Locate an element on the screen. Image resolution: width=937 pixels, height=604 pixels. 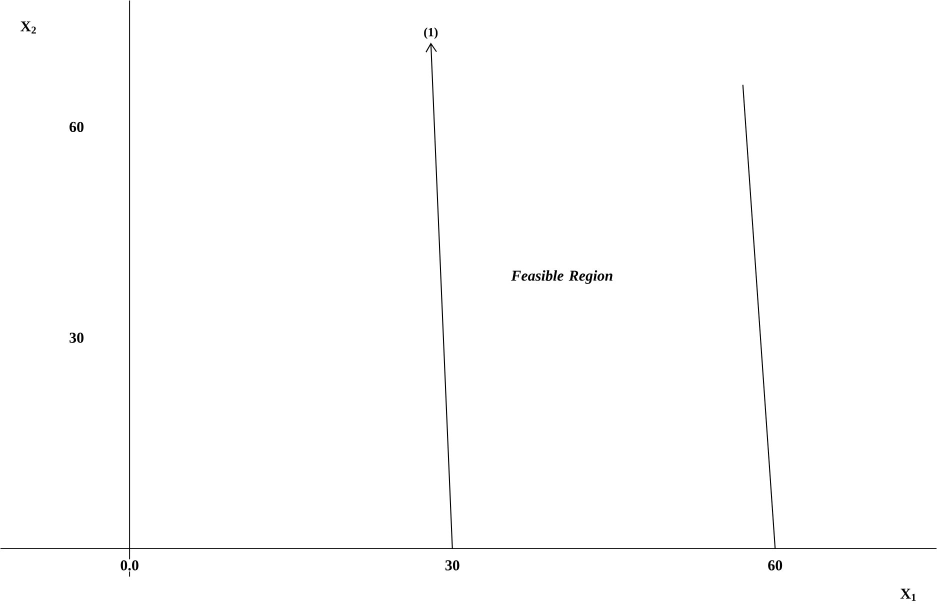
x-tick-label: 0.0 is located at coordinates (129, 565).